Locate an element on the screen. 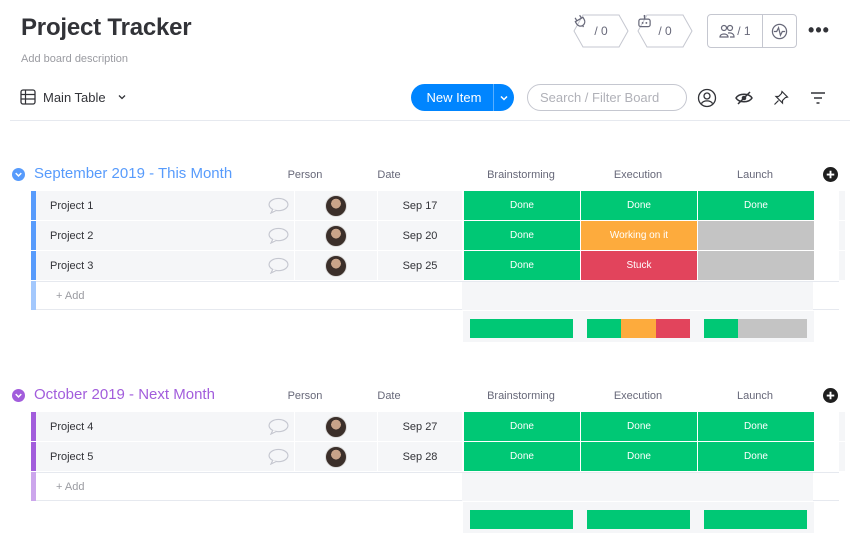  pin-icon is located at coordinates (781, 98).